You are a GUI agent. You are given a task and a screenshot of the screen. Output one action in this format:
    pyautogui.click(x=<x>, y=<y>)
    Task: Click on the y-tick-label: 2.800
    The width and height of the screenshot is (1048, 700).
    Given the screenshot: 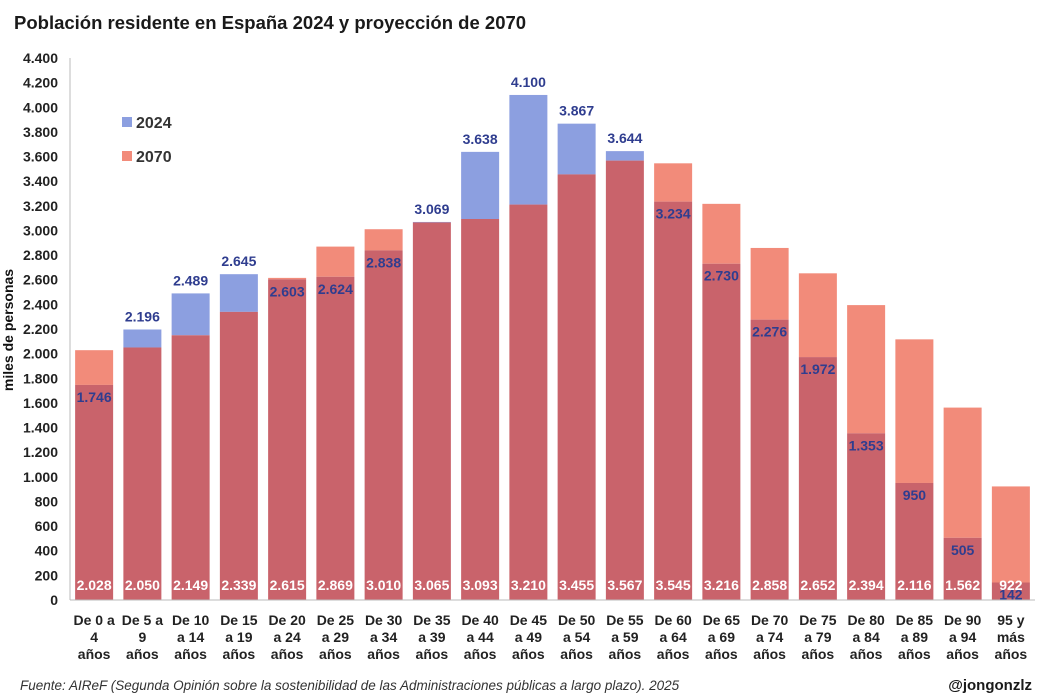 What is the action you would take?
    pyautogui.click(x=40, y=255)
    